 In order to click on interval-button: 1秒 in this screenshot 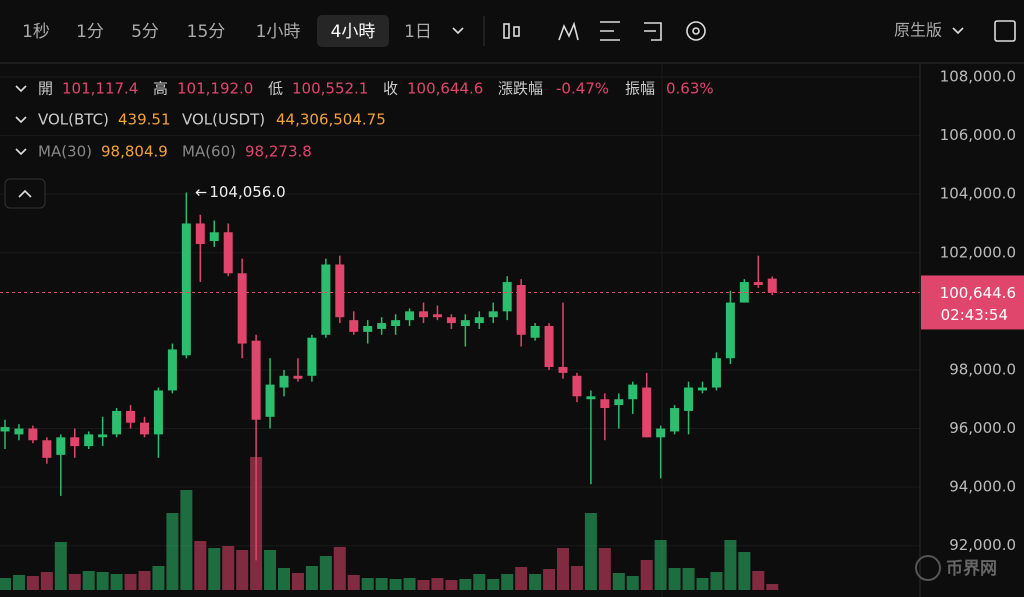, I will do `click(36, 32)`.